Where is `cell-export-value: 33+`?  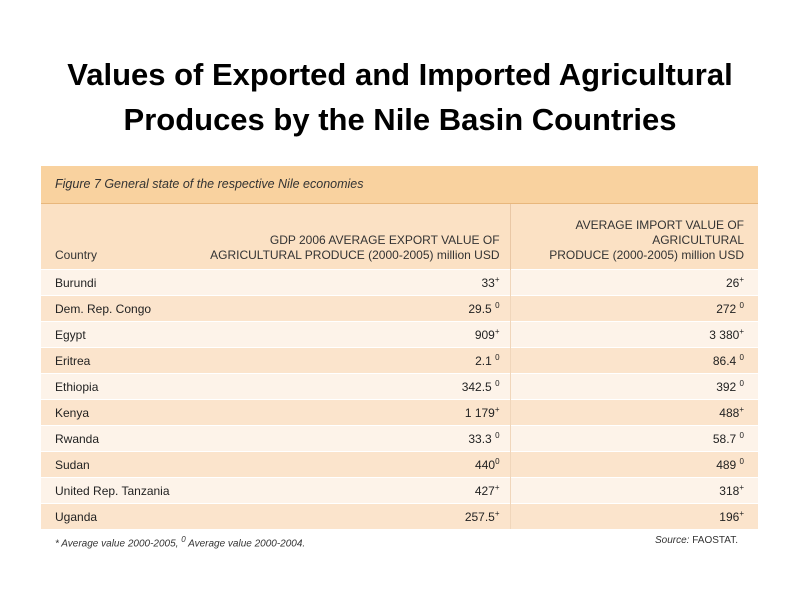 cell-export-value: 33+ is located at coordinates (345, 282).